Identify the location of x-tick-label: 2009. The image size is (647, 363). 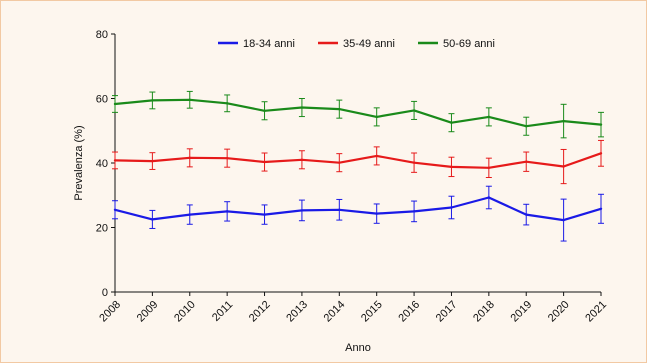
(148, 312).